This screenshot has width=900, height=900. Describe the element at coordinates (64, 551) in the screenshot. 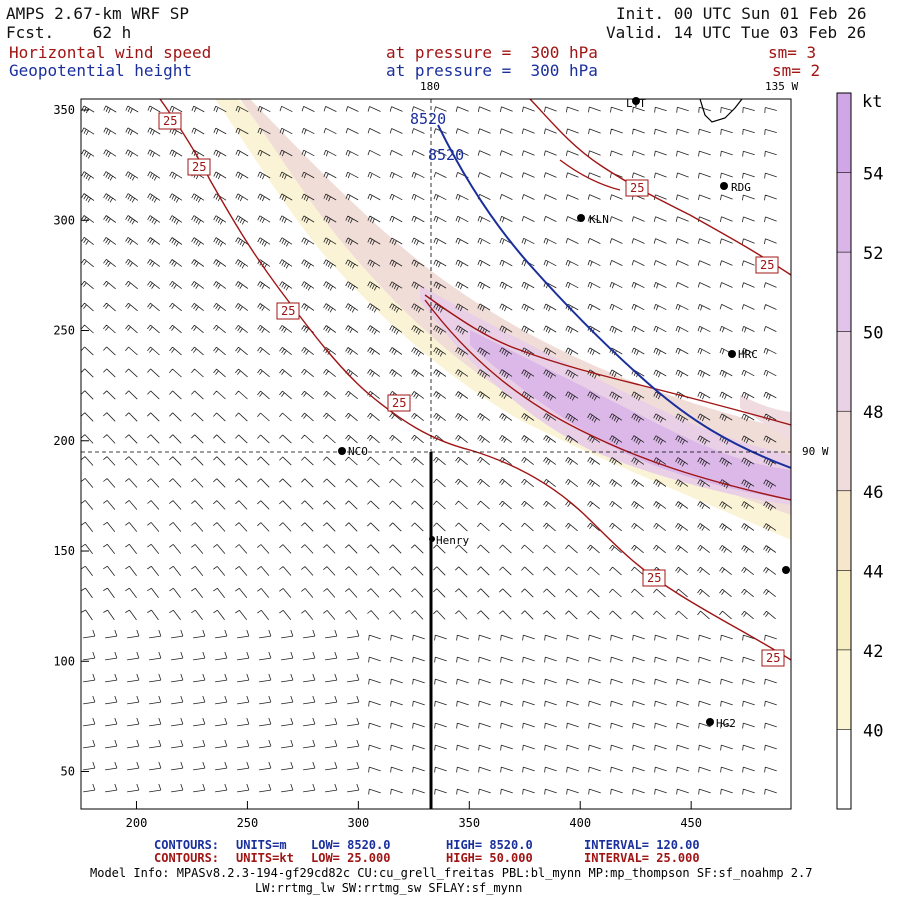

I see `y-tick-label-4: 150` at that location.